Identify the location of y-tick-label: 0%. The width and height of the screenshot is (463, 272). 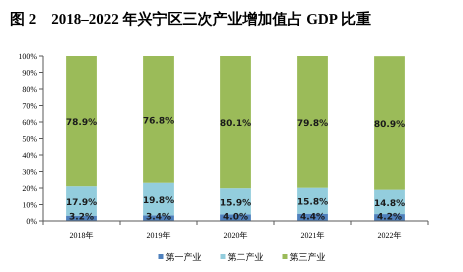
(32, 221).